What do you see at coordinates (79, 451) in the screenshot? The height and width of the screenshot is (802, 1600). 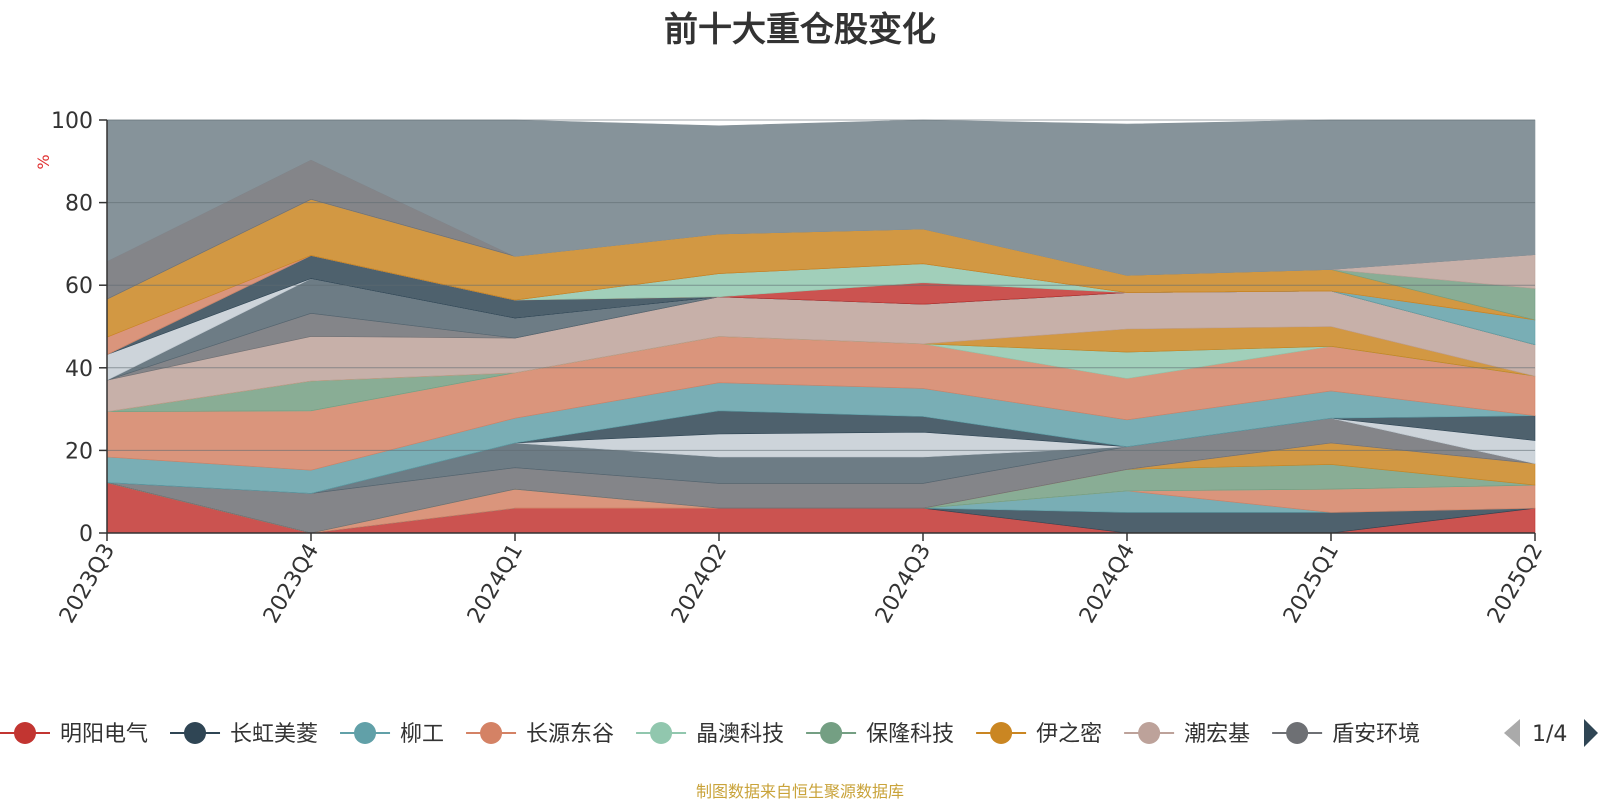 I see `y-tick-label-20: 20` at bounding box center [79, 451].